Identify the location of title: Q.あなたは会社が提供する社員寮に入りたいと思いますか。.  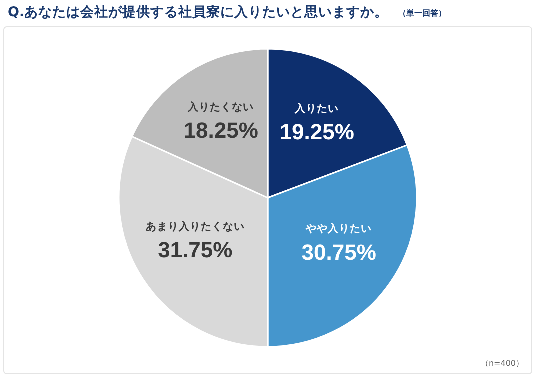
(198, 12).